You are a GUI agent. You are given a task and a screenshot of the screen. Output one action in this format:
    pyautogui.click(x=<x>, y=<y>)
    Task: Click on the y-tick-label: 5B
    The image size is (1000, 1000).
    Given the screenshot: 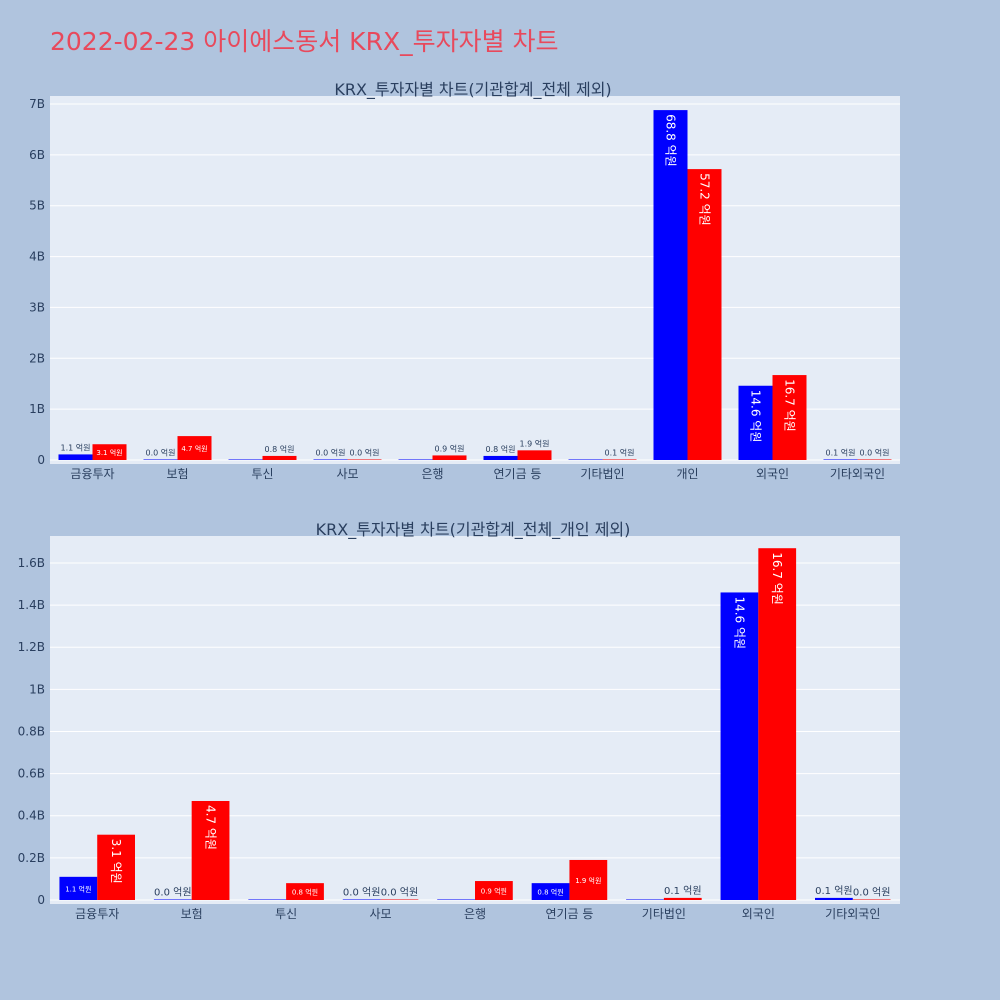 What is the action you would take?
    pyautogui.click(x=37, y=206)
    